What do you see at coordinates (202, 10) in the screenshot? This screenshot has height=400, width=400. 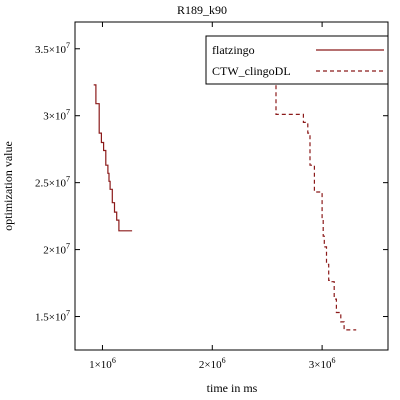 I see `chart-title: R189_k90` at bounding box center [202, 10].